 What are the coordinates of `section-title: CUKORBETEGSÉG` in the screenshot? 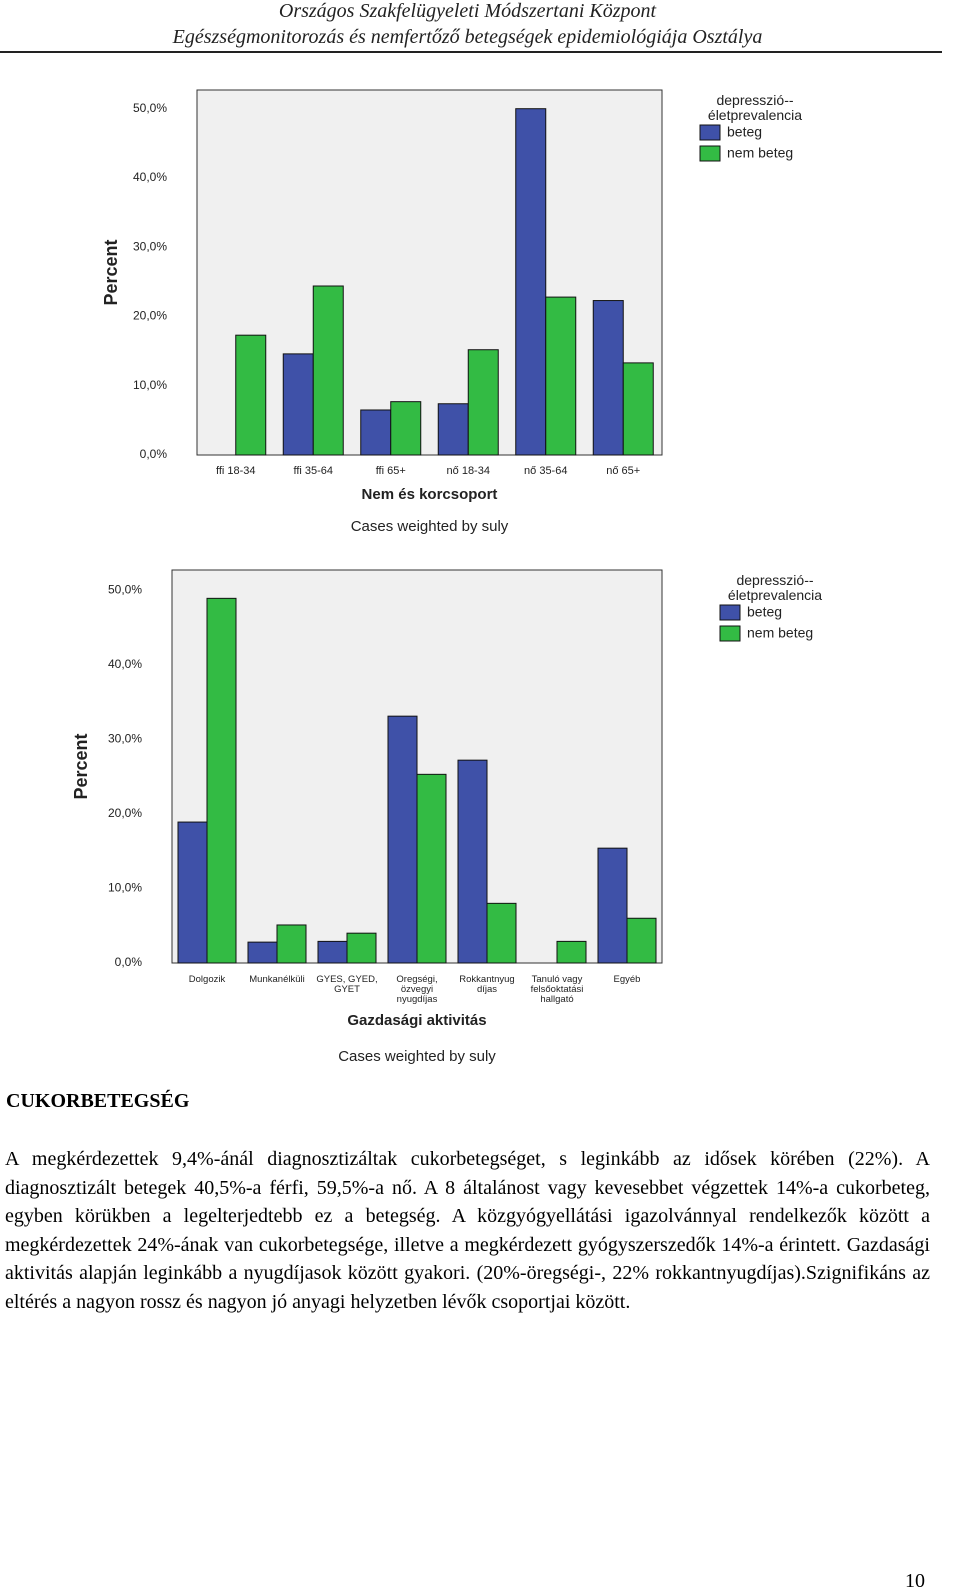 It's located at (98, 1101).